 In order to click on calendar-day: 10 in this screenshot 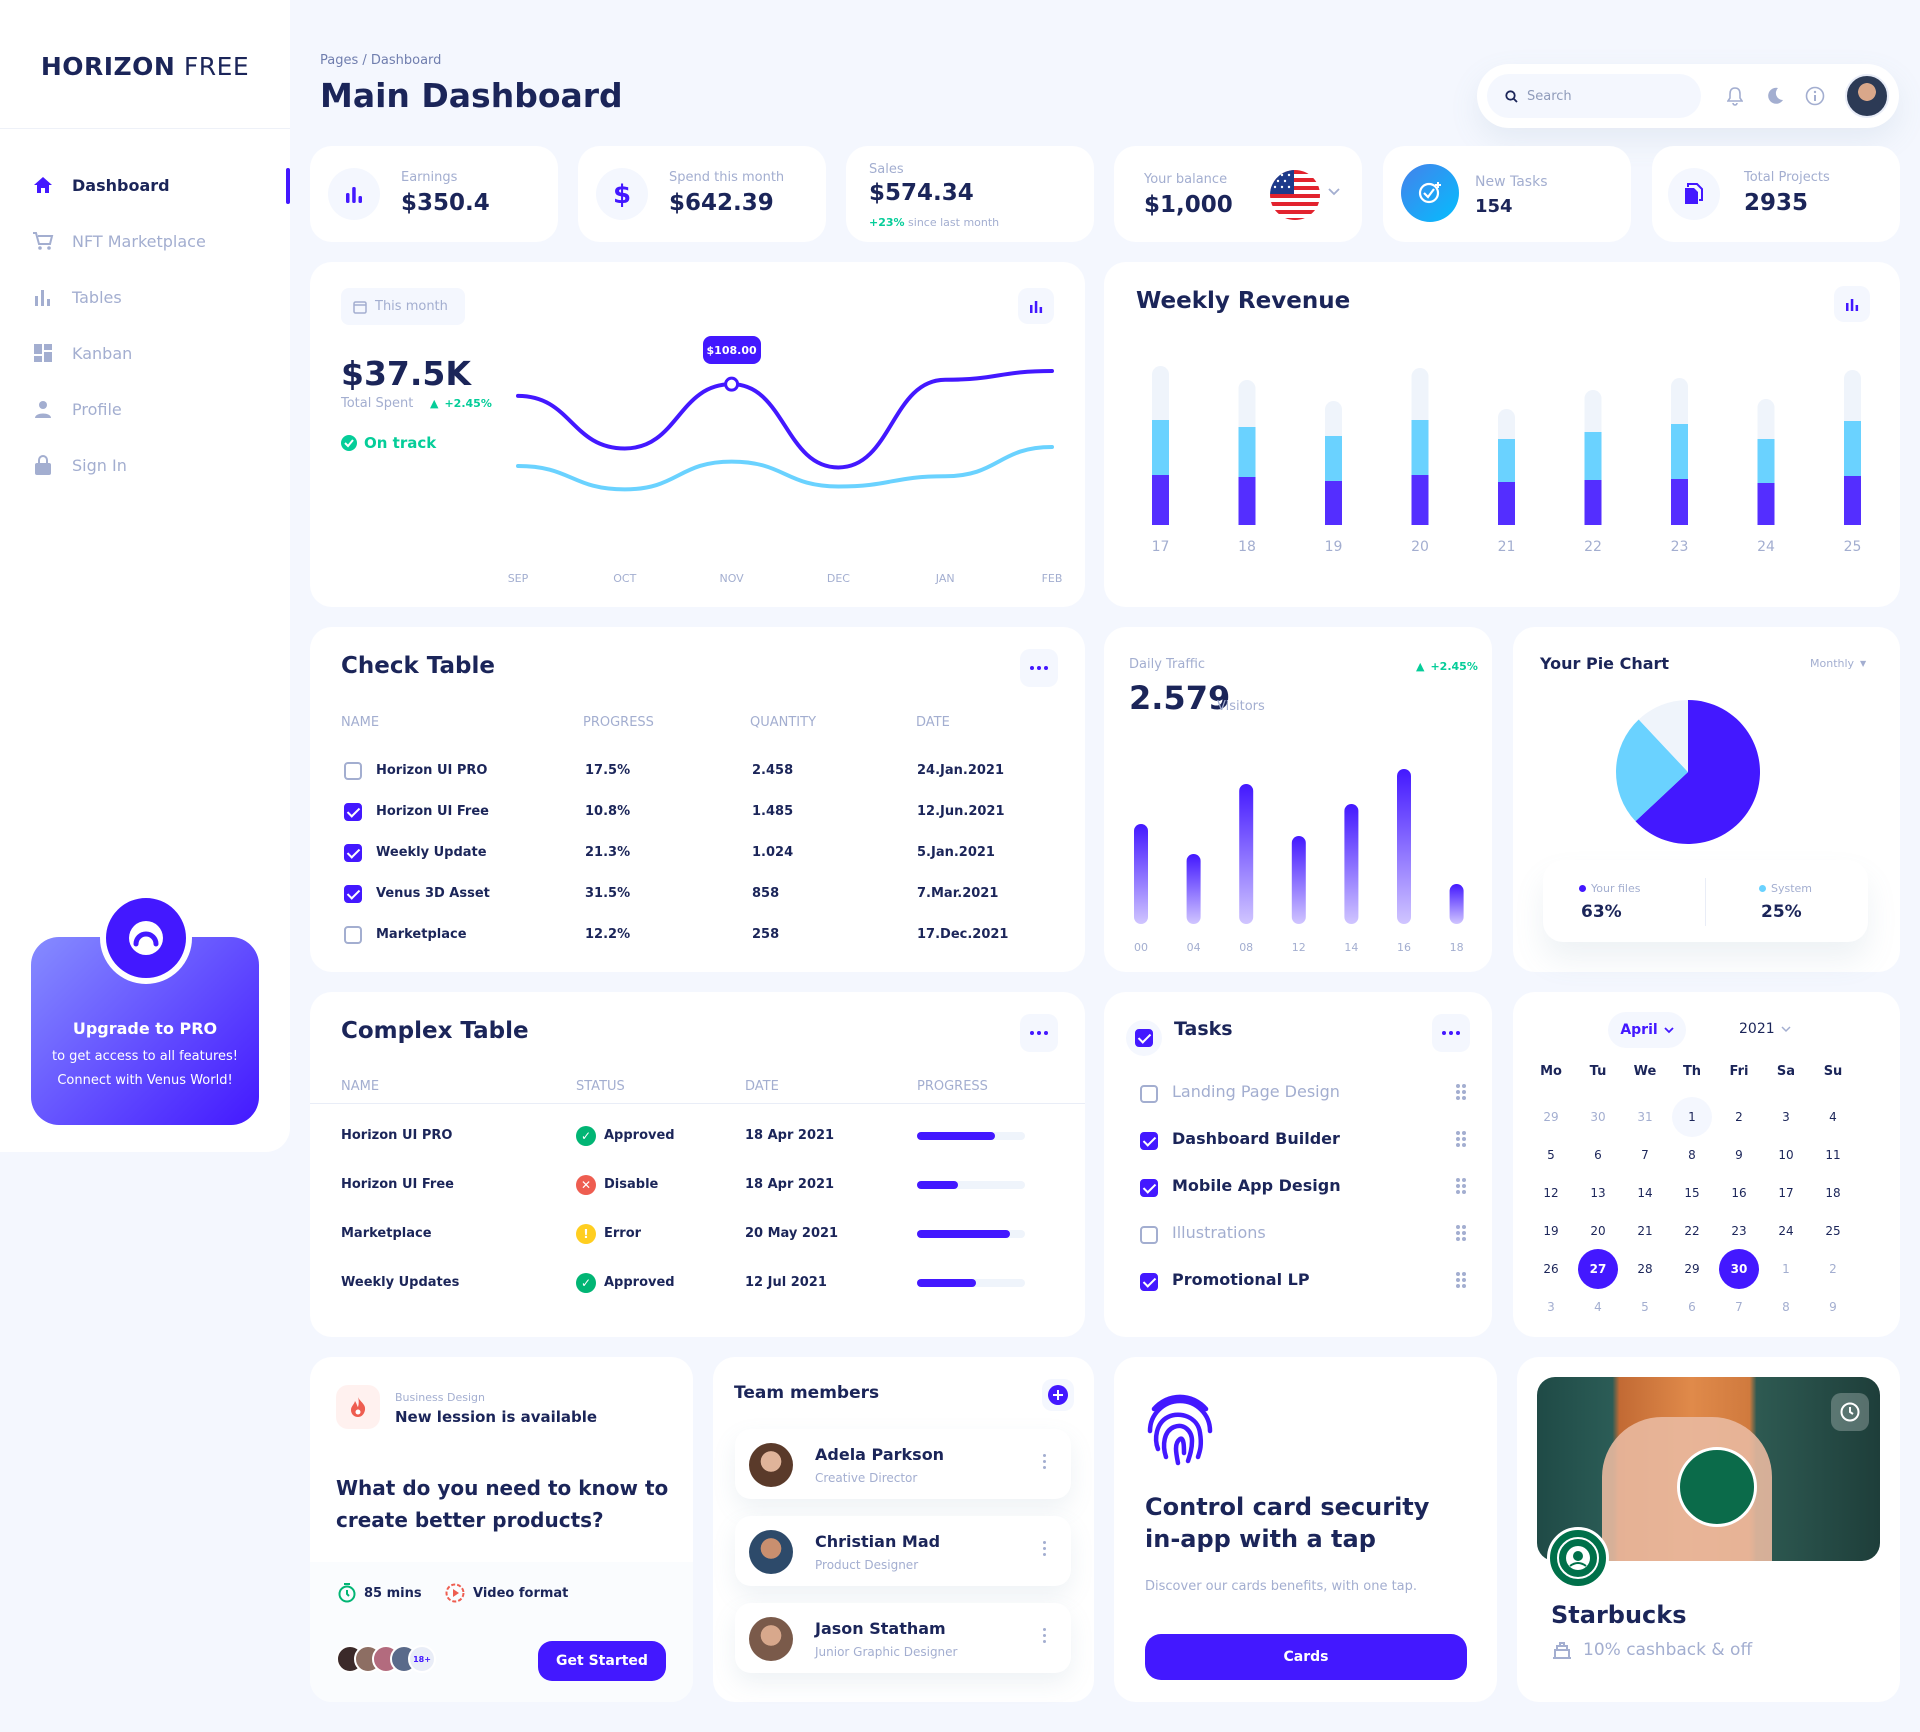, I will do `click(1786, 1155)`.